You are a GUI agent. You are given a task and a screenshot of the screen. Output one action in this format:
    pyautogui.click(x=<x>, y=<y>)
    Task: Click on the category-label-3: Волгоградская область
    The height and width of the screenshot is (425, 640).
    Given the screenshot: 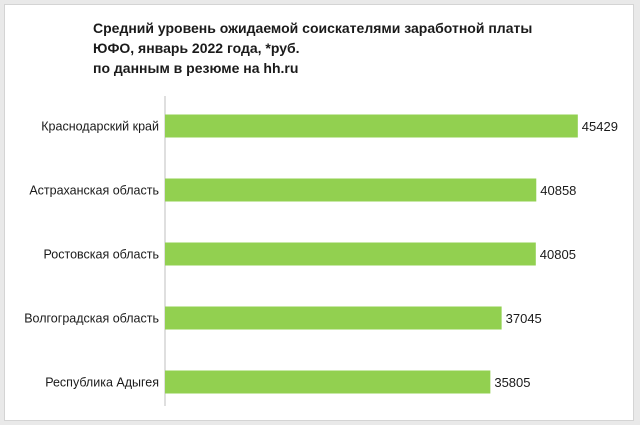 What is the action you would take?
    pyautogui.click(x=91, y=319)
    